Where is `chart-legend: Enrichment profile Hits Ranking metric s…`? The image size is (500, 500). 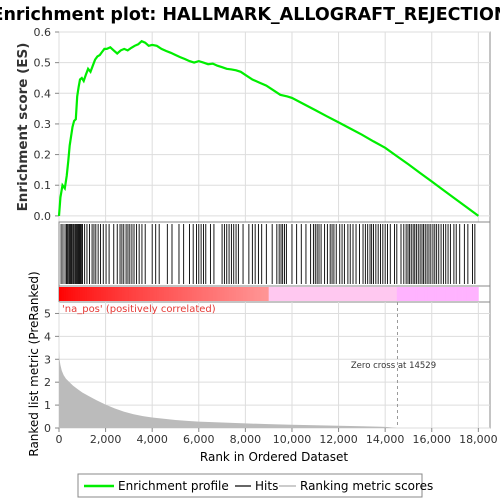 chart-legend: Enrichment profile Hits Ranking metric s… is located at coordinates (255, 485).